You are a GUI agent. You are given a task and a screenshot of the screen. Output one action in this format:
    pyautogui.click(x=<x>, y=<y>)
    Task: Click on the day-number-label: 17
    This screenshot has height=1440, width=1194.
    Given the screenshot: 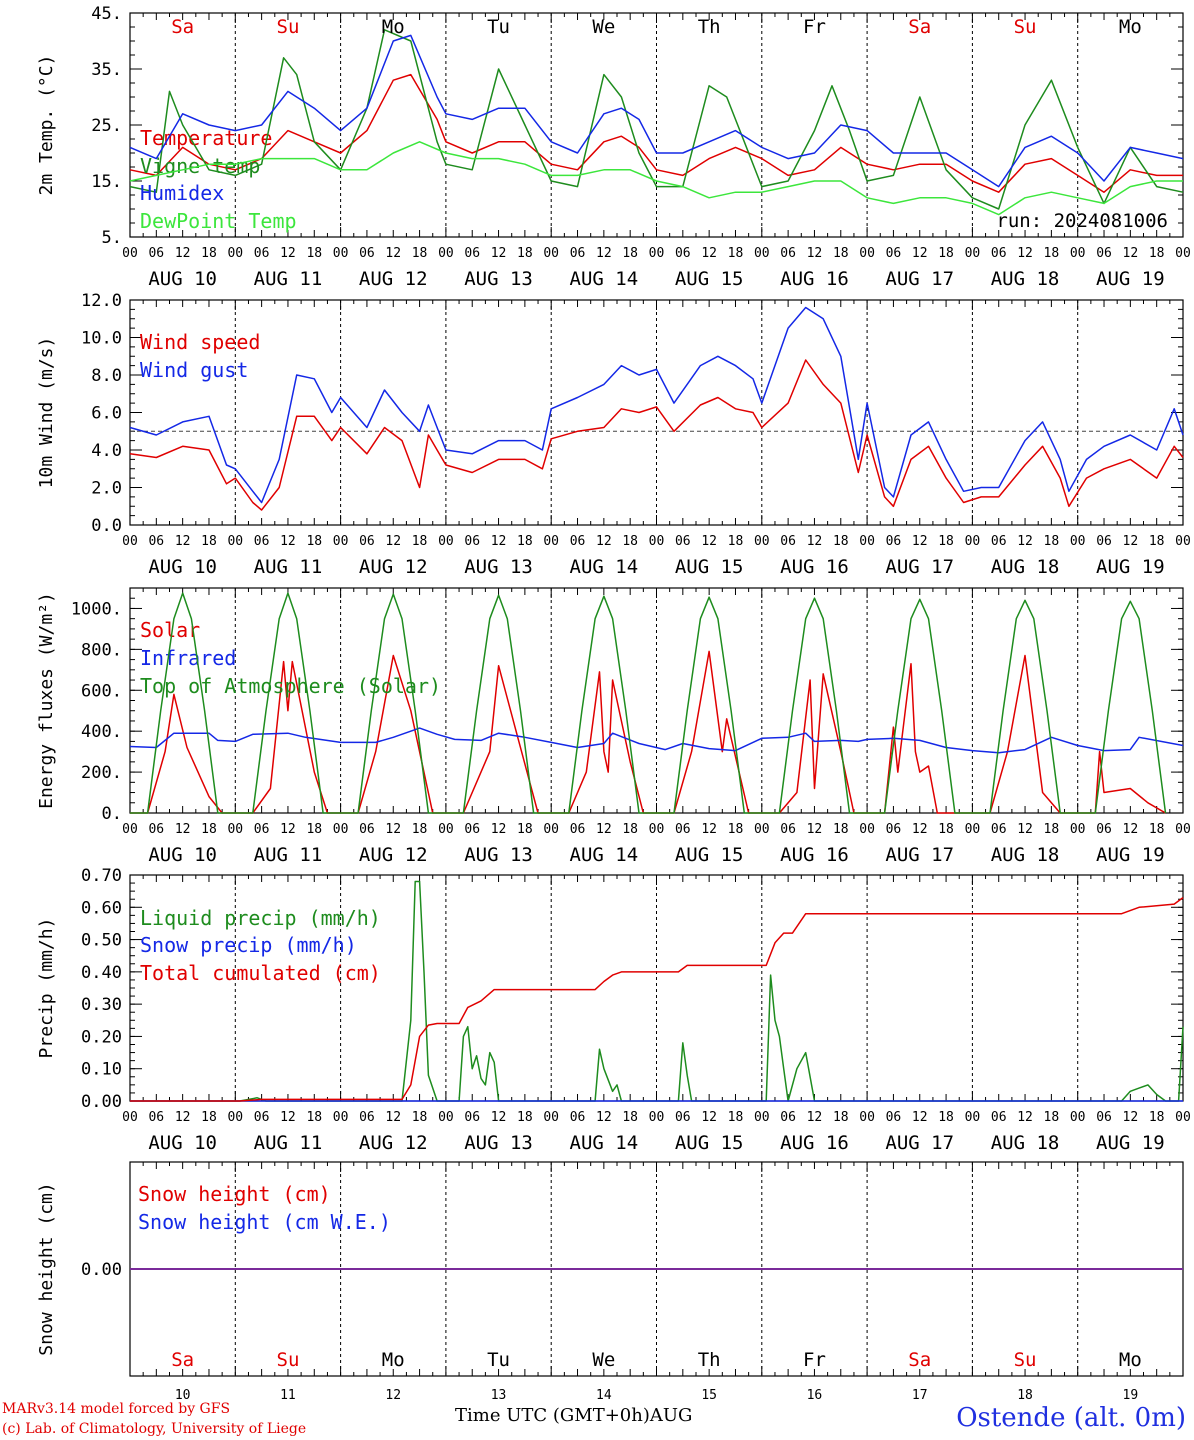 What is the action you would take?
    pyautogui.click(x=920, y=1395)
    